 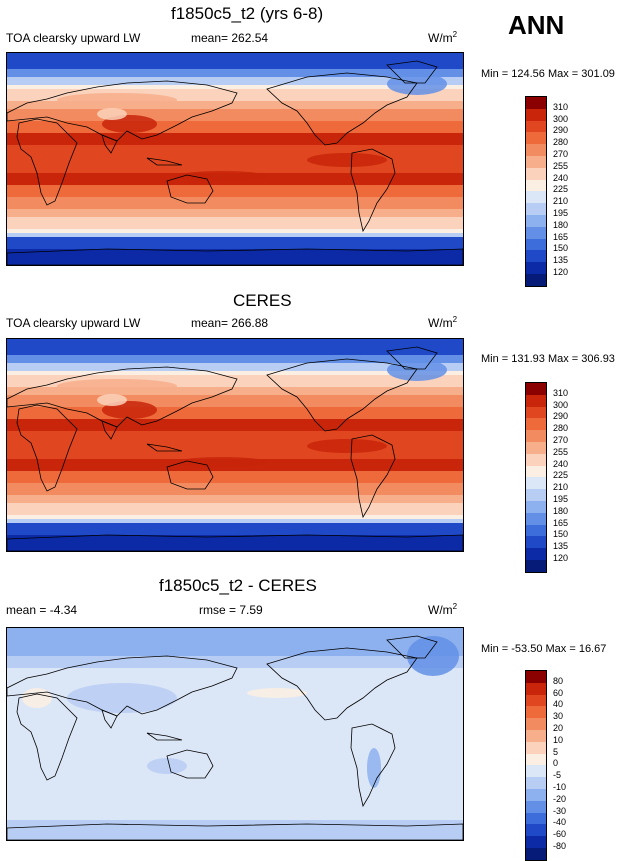 I want to click on colorbar-level-label: 310, so click(x=561, y=392).